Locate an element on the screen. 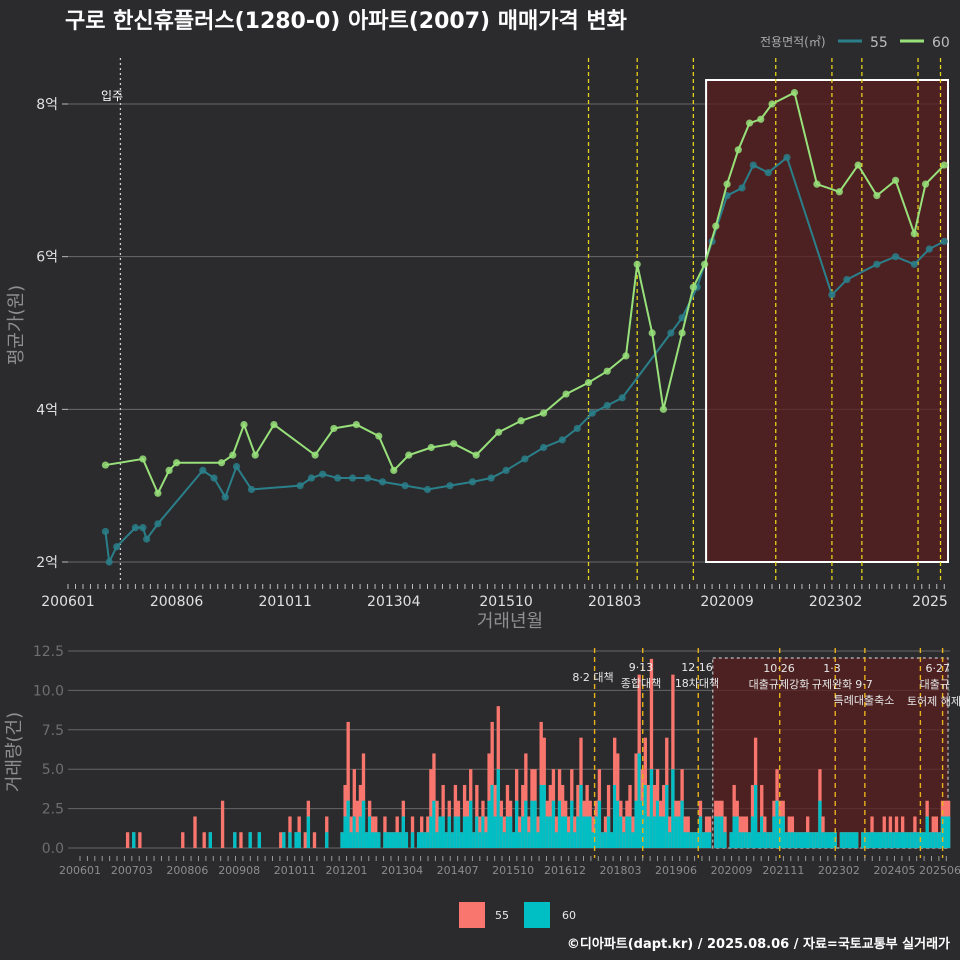  legend-title: 전용면적(㎡) is located at coordinates (793, 42).